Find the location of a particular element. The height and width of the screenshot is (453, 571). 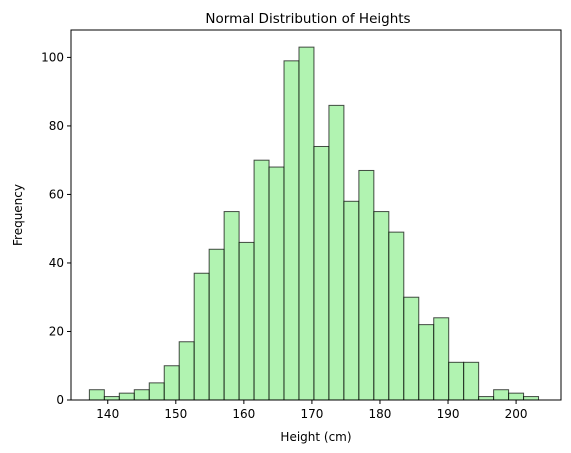

x-tick-label: 140 is located at coordinates (107, 414).